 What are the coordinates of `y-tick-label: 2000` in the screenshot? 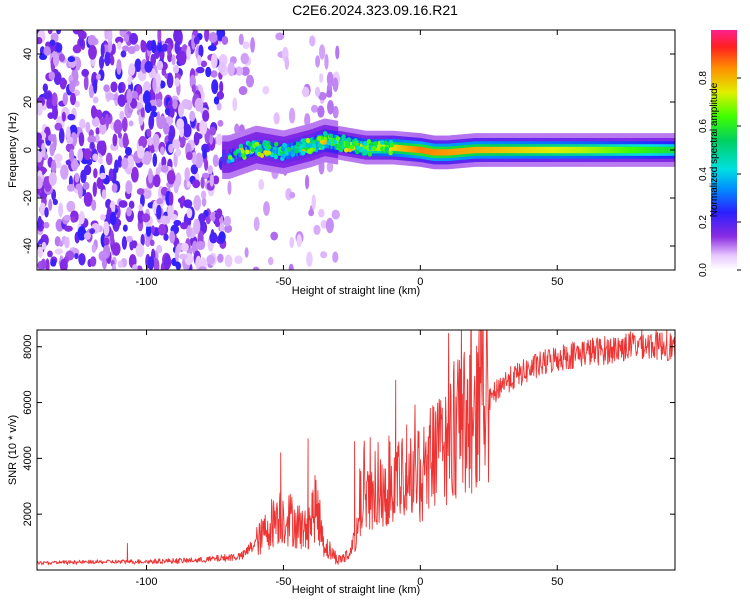 It's located at (28, 514).